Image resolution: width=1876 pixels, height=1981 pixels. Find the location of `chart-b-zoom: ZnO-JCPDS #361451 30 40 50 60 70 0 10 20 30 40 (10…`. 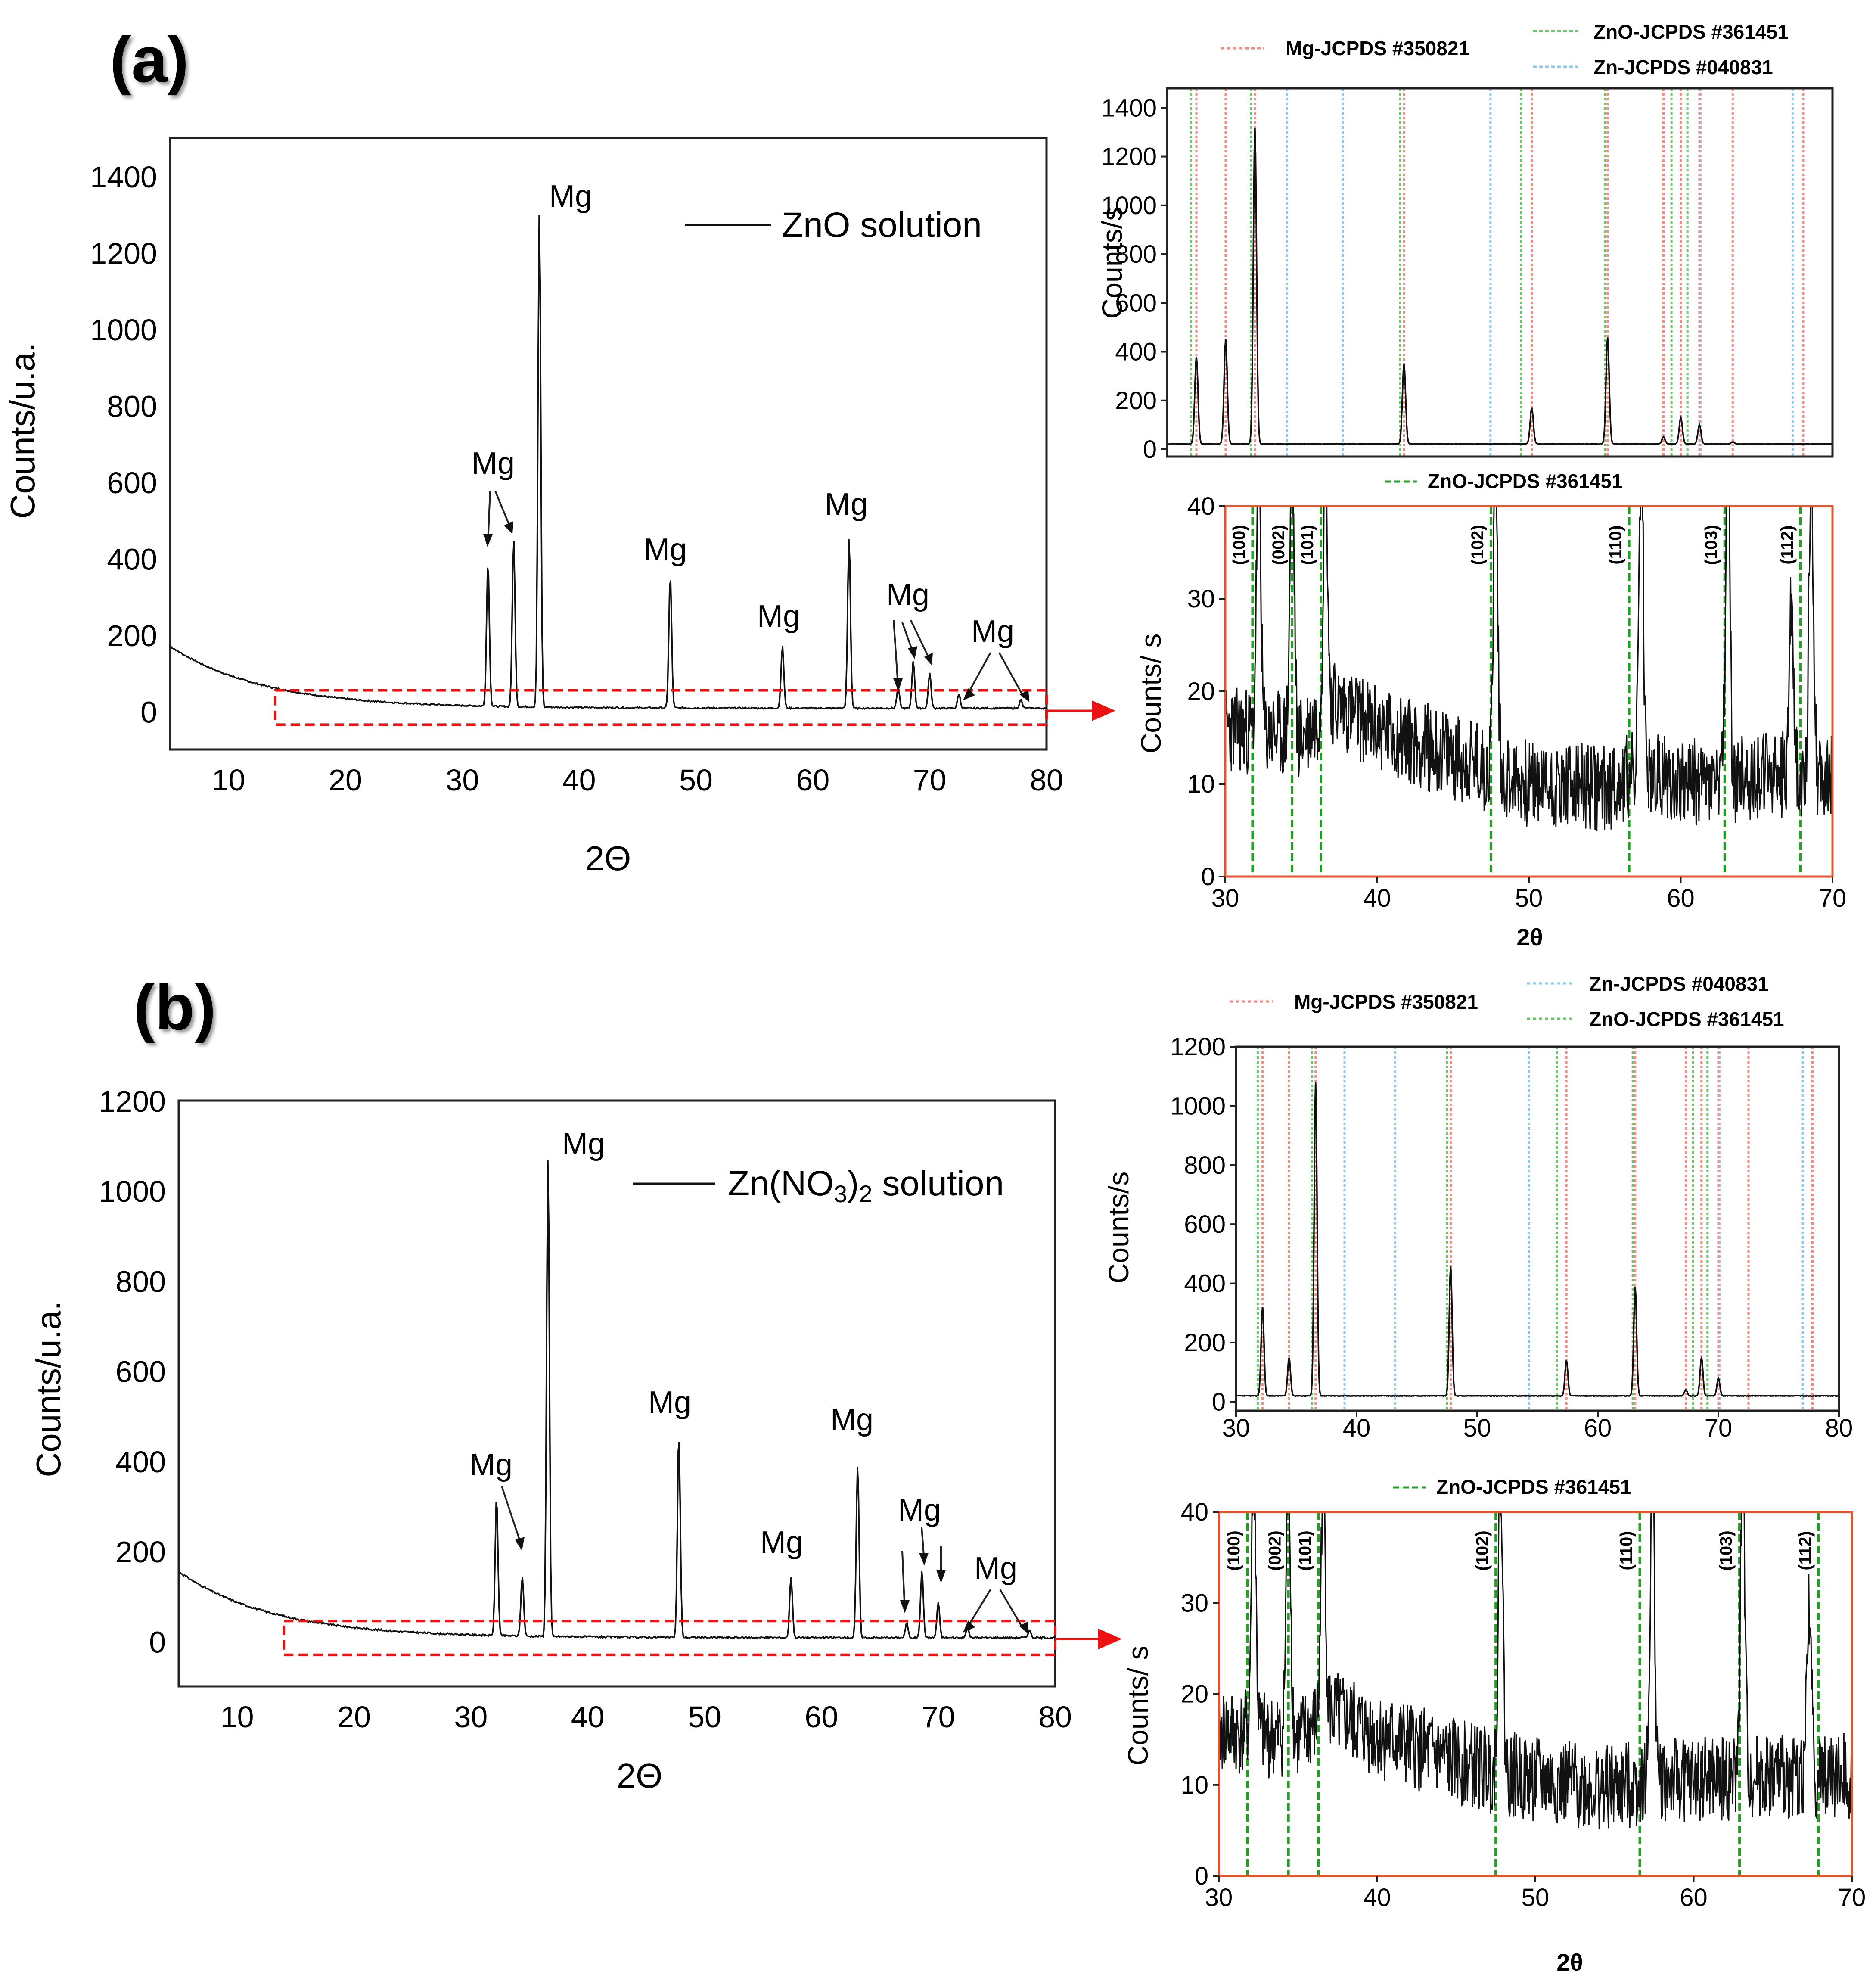

chart-b-zoom: ZnO-JCPDS #361451 30 40 50 60 70 0 10 20 30 40 (10… is located at coordinates (1494, 1726).